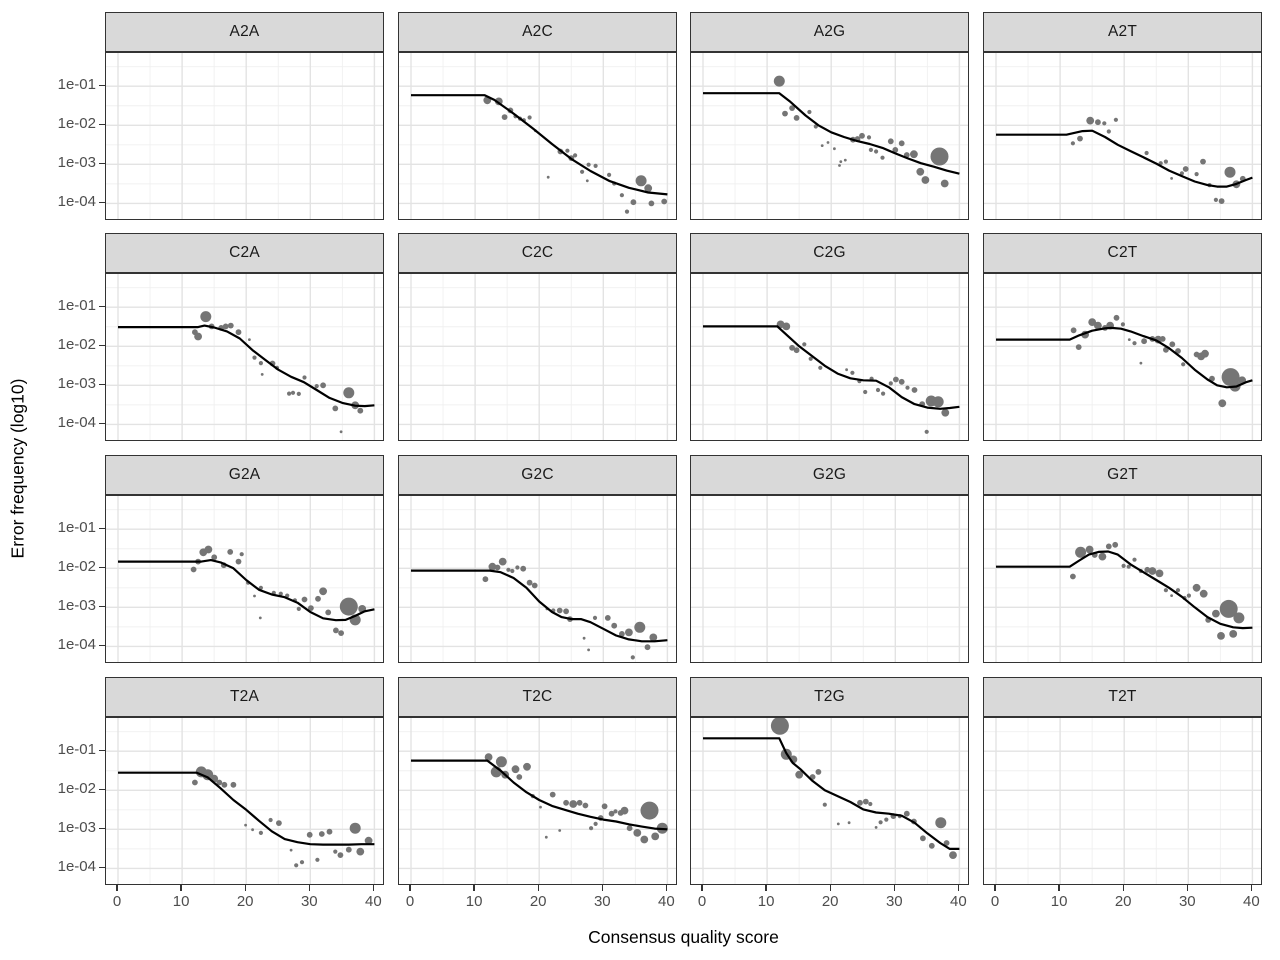  I want to click on facet-strip-label: A2T, so click(1122, 31).